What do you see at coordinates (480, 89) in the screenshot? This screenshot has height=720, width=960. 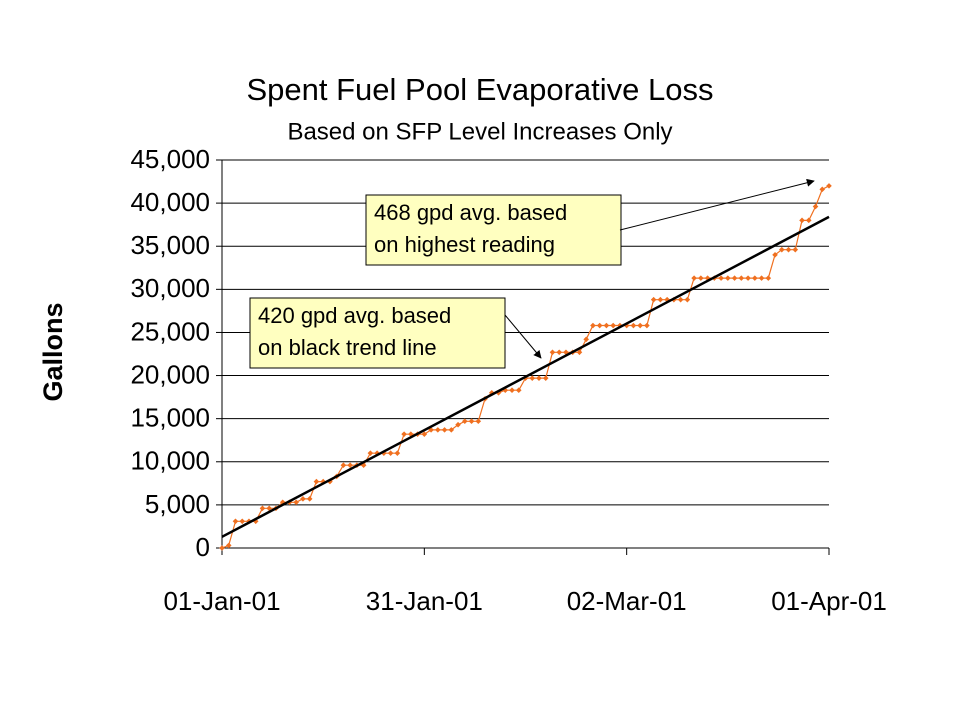 I see `chart-title: Spent Fuel Pool Evaporative Loss` at bounding box center [480, 89].